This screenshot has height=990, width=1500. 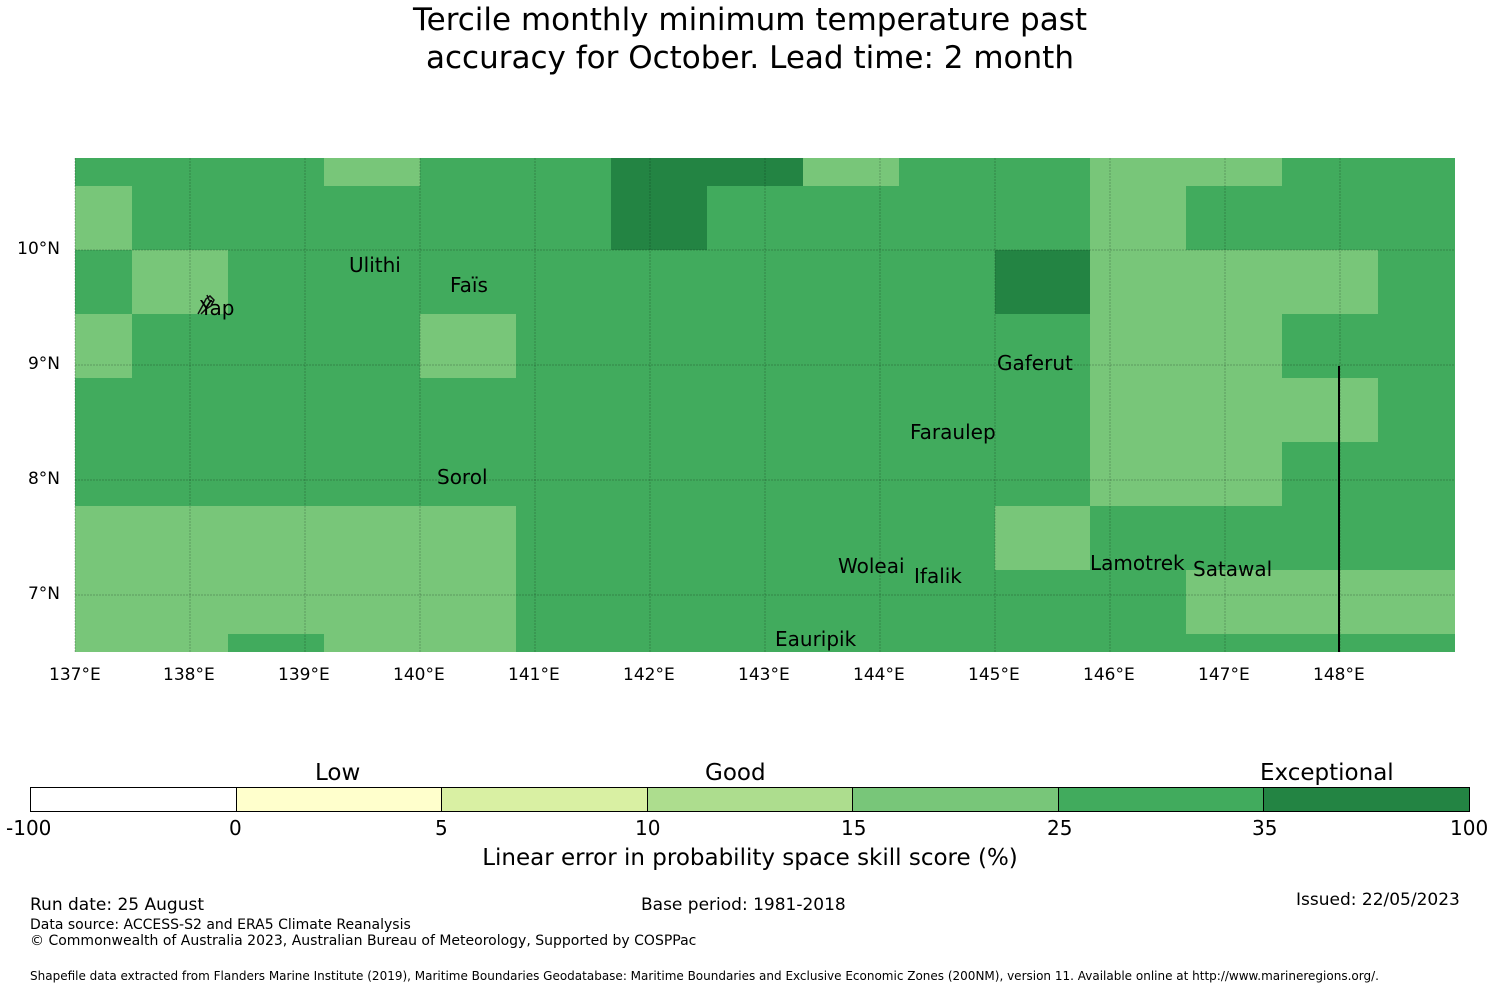 I want to click on place-label-woleai: Woleai, so click(x=871, y=566).